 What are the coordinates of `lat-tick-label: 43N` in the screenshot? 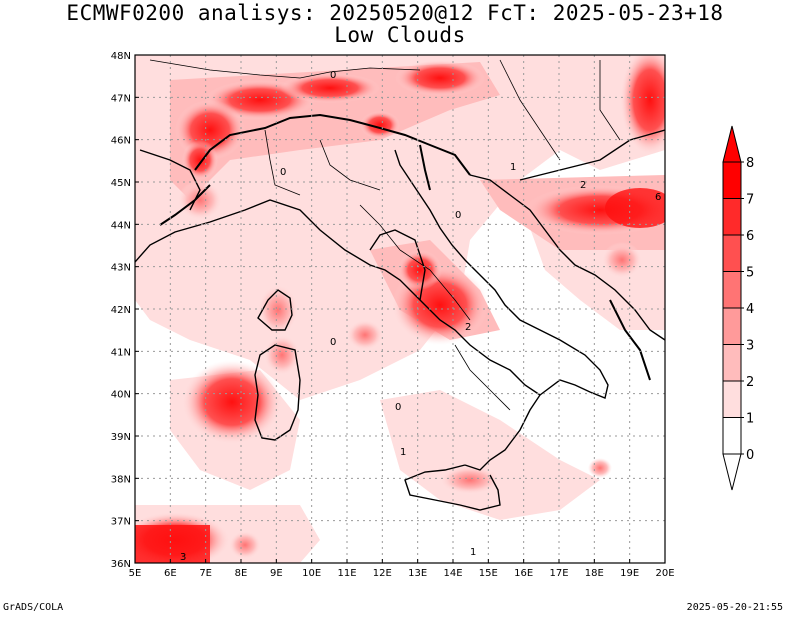 It's located at (121, 268).